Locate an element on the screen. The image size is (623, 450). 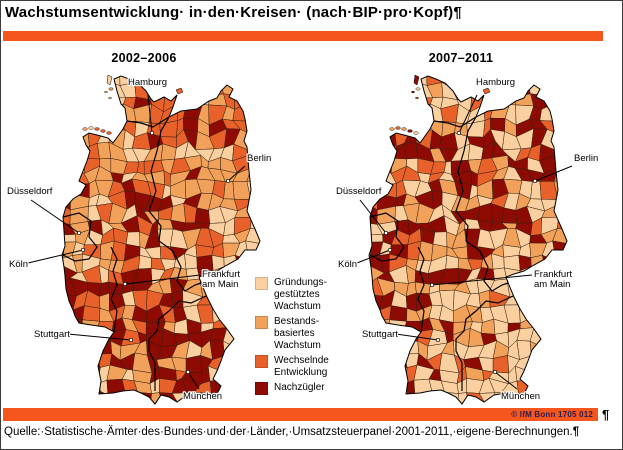
legend-label: Wechselnde Entwicklung is located at coordinates (301, 366).